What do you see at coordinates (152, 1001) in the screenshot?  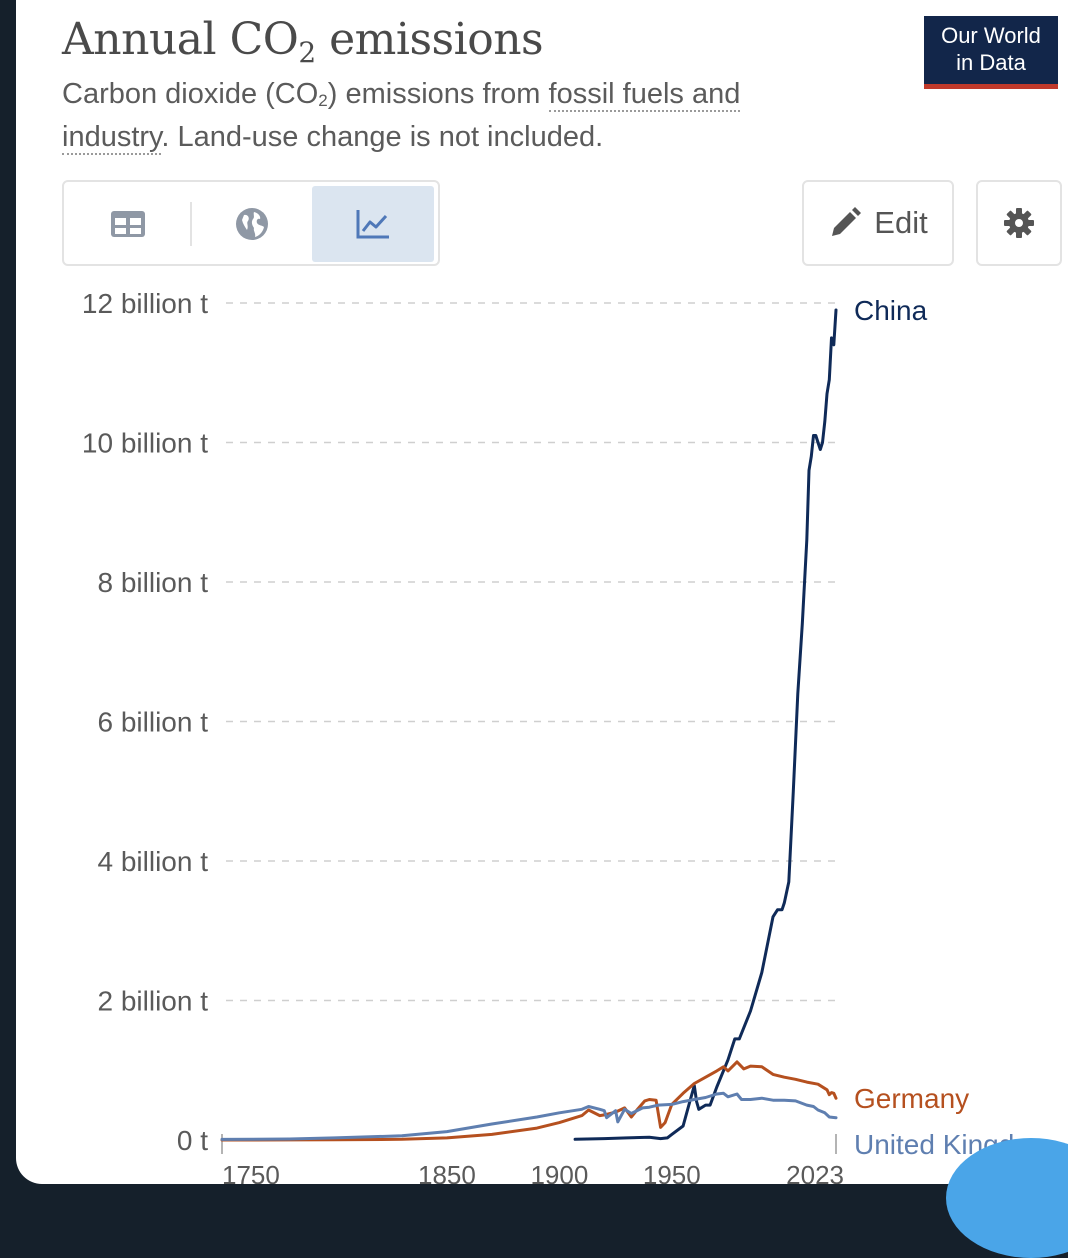 I see `y-tick-label: 2 billion t` at bounding box center [152, 1001].